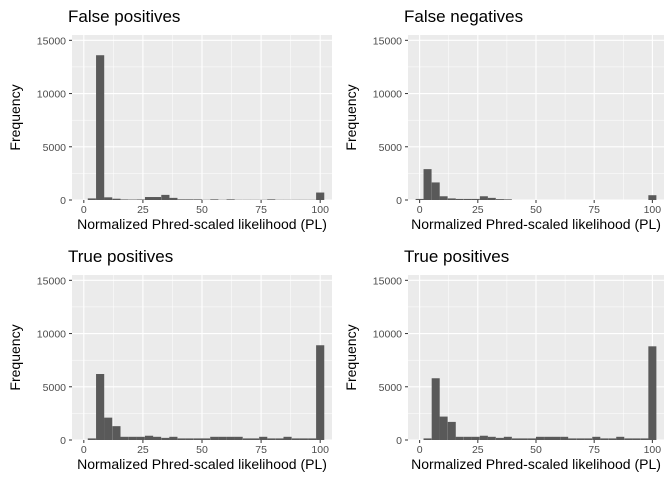  What do you see at coordinates (202, 210) in the screenshot?
I see `x-tick-label: 50` at bounding box center [202, 210].